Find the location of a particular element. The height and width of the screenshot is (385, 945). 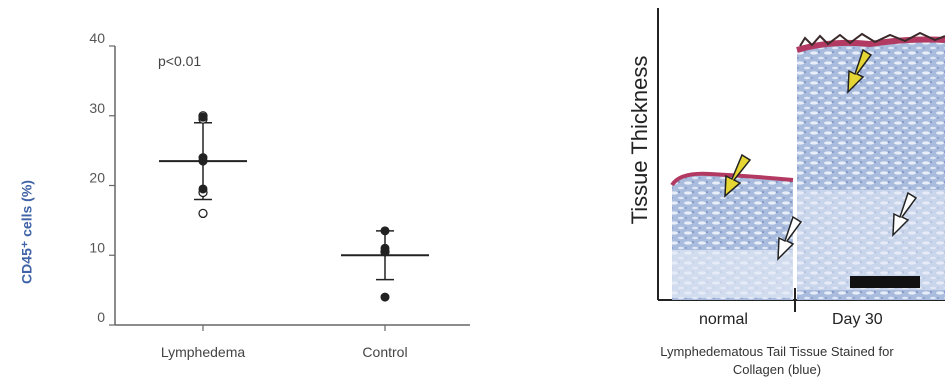

x-tick-label: Control is located at coordinates (384, 352).